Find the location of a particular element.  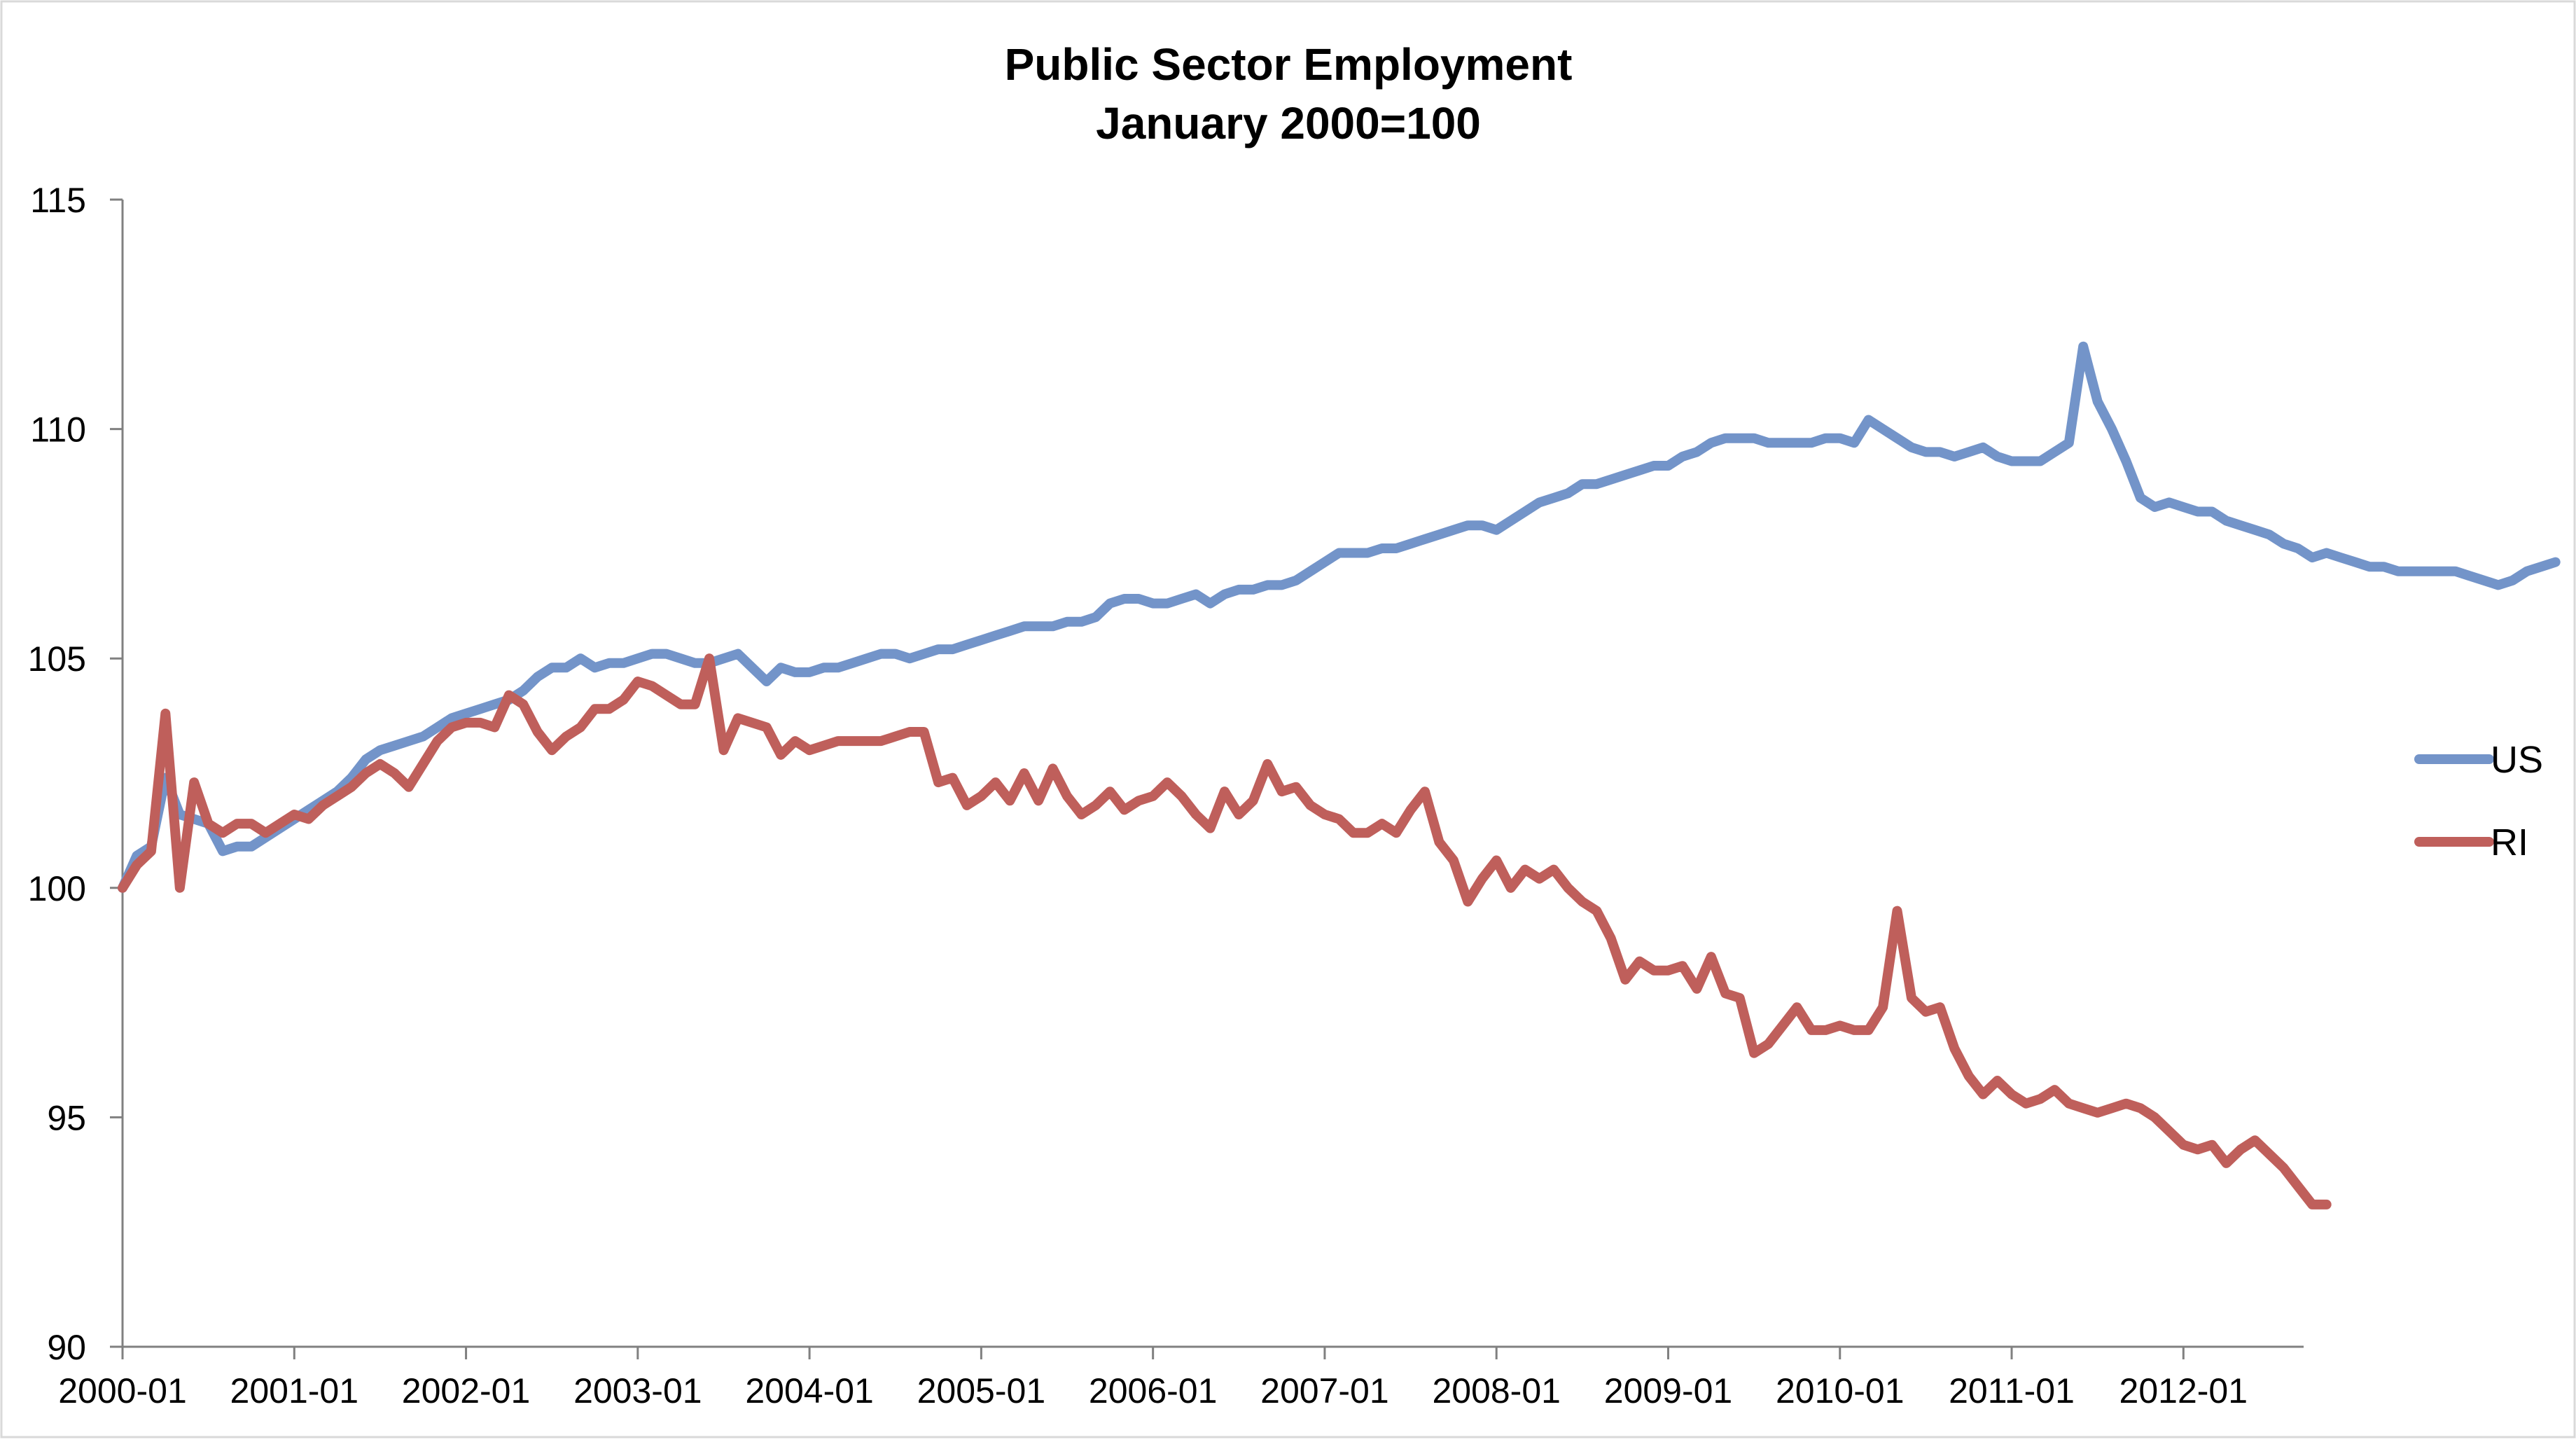

x-tick-label: 2007-01 is located at coordinates (1324, 1390).